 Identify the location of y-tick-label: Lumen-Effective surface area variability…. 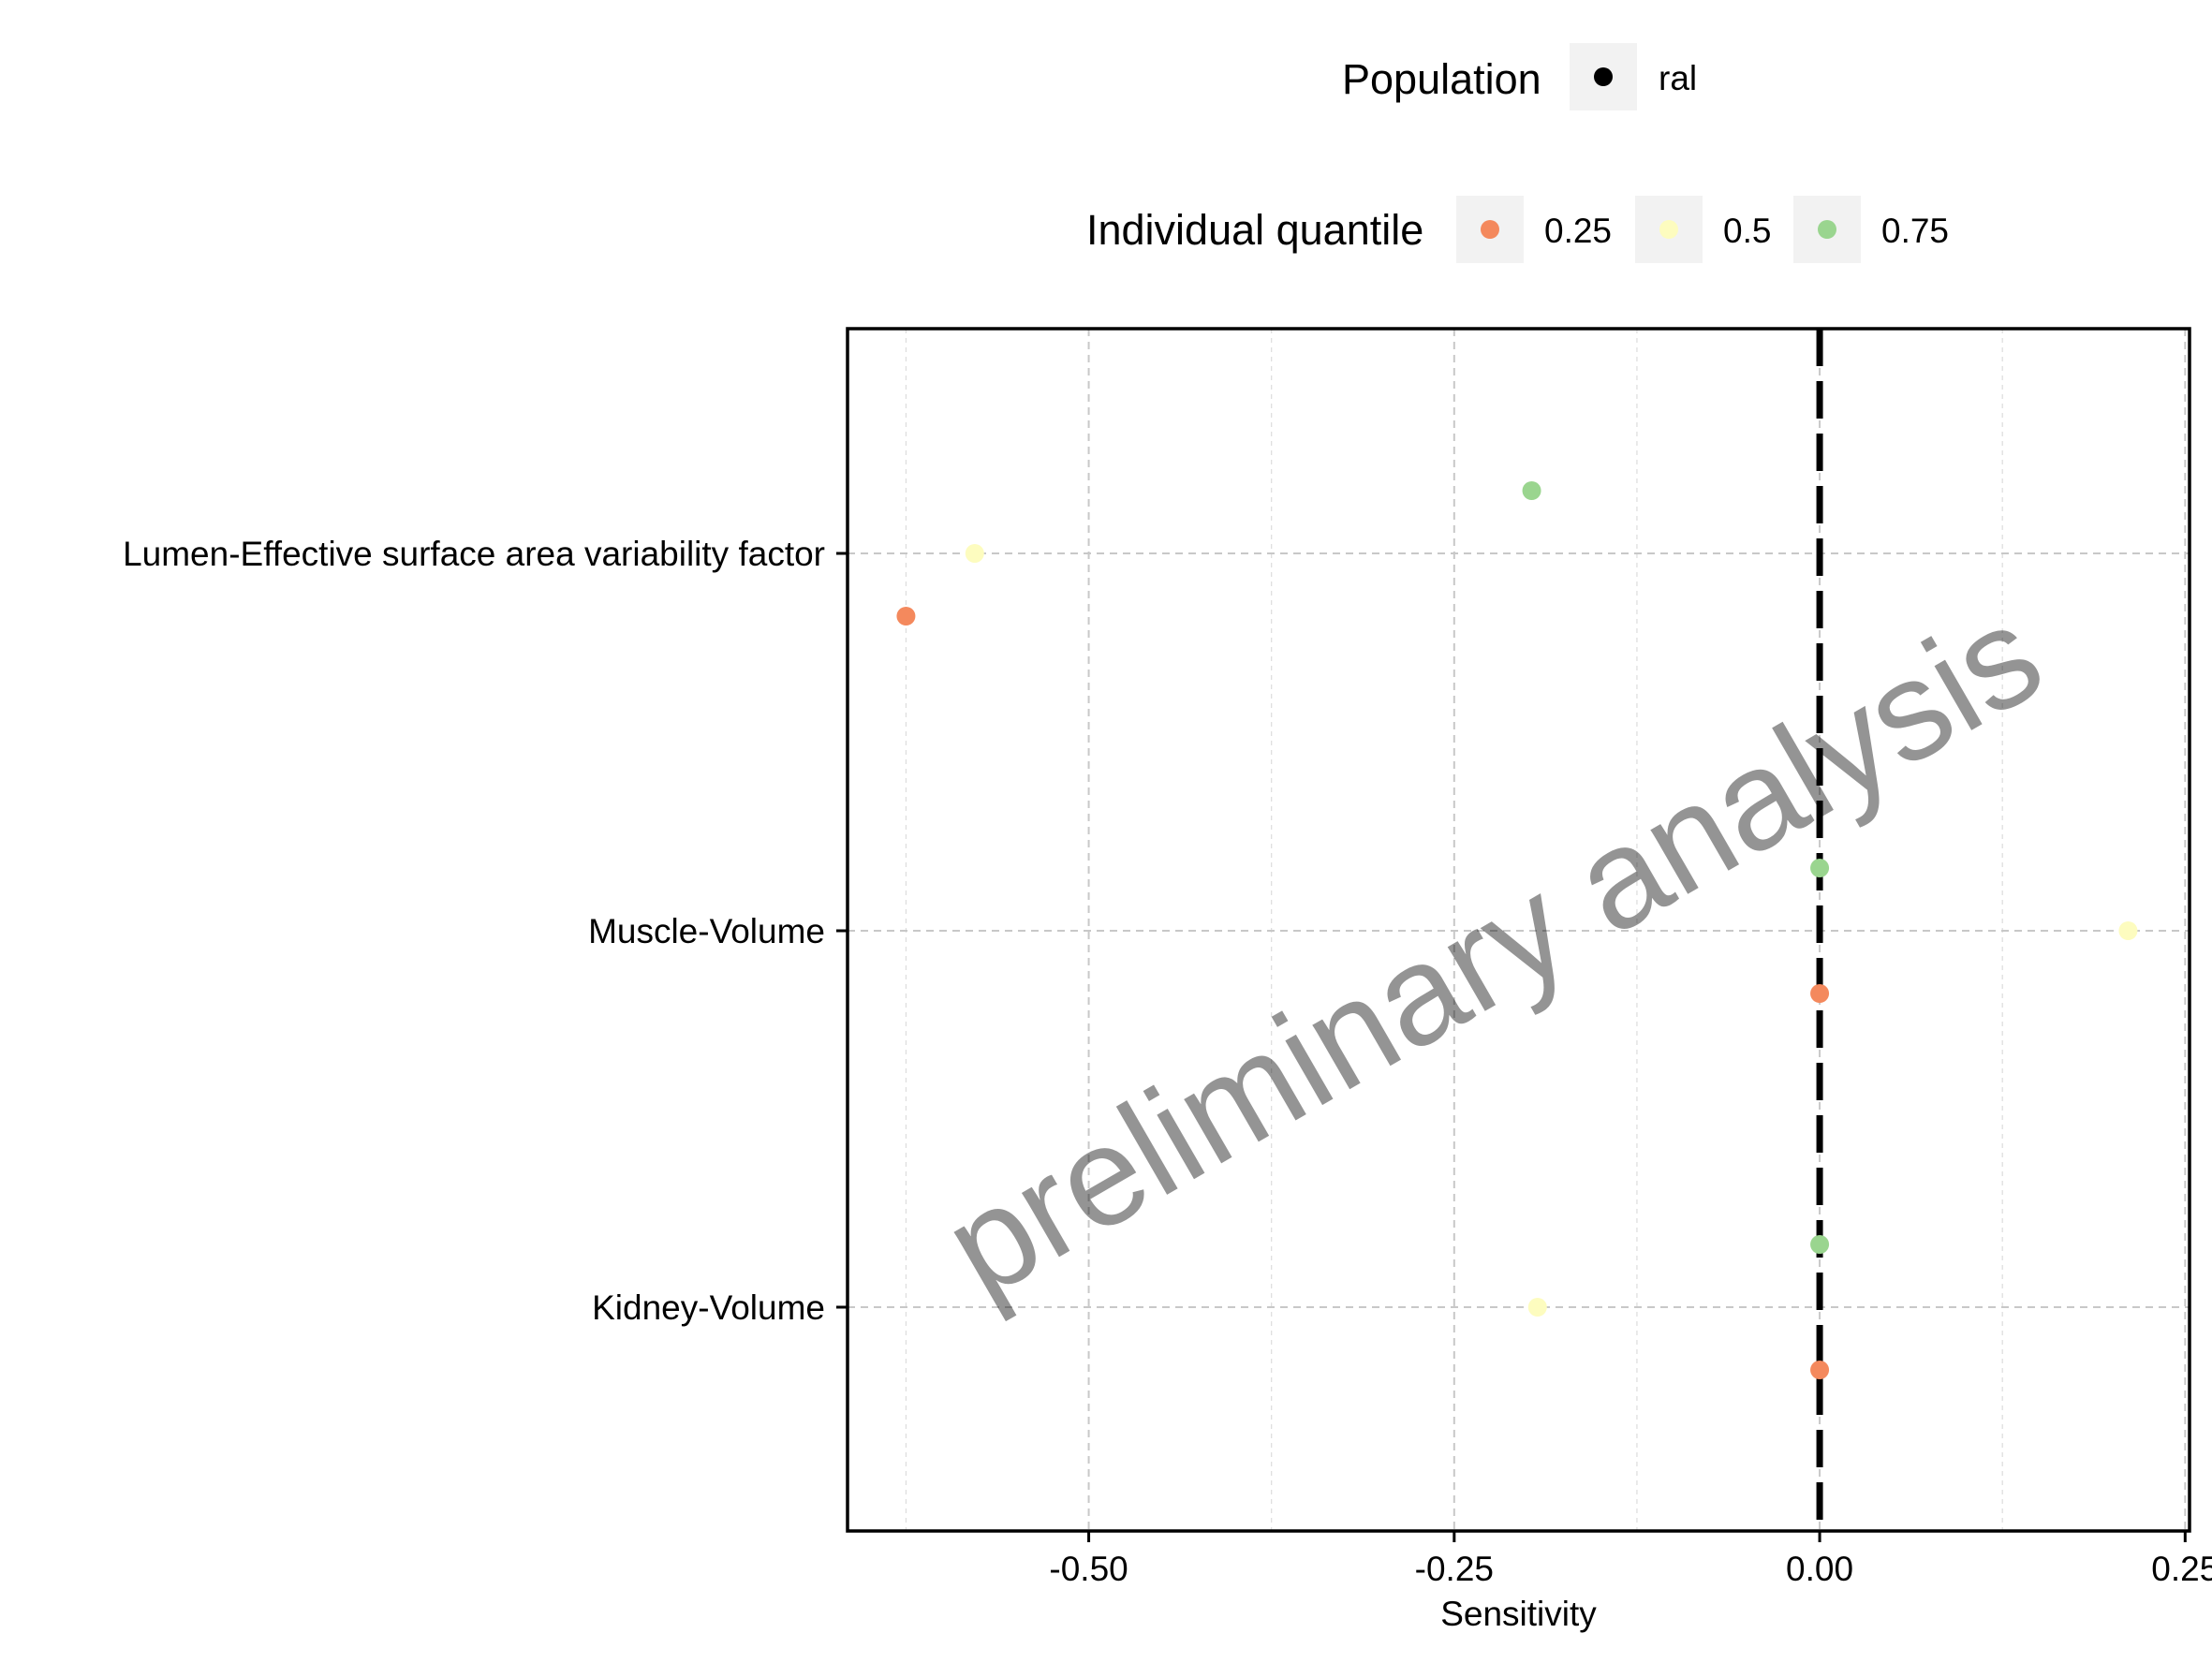
(474, 554).